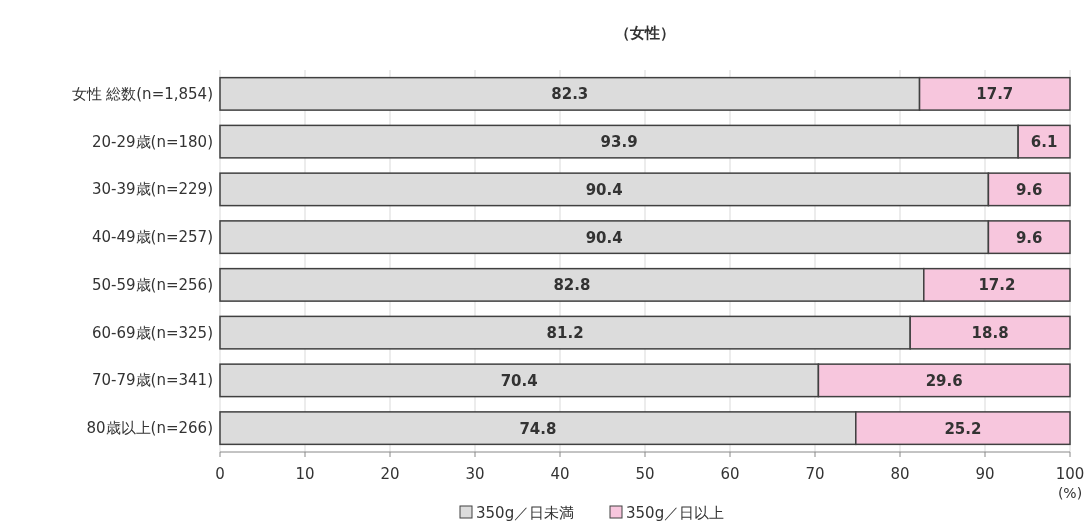 The width and height of the screenshot is (1090, 529). Describe the element at coordinates (990, 333) in the screenshot. I see `data-label: 18.8` at that location.